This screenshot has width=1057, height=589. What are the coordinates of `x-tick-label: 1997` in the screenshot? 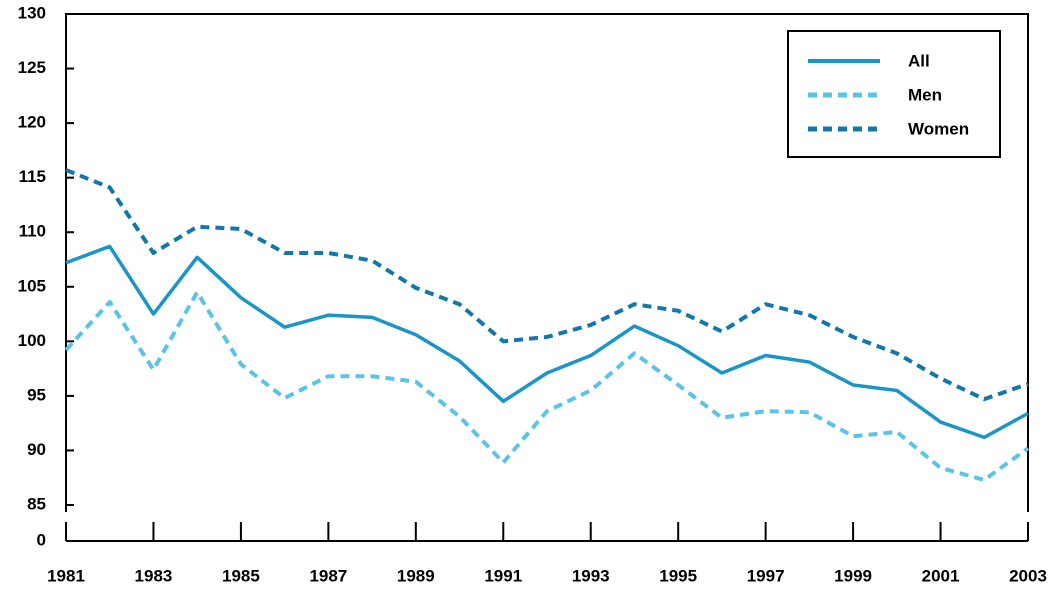 It's located at (766, 575).